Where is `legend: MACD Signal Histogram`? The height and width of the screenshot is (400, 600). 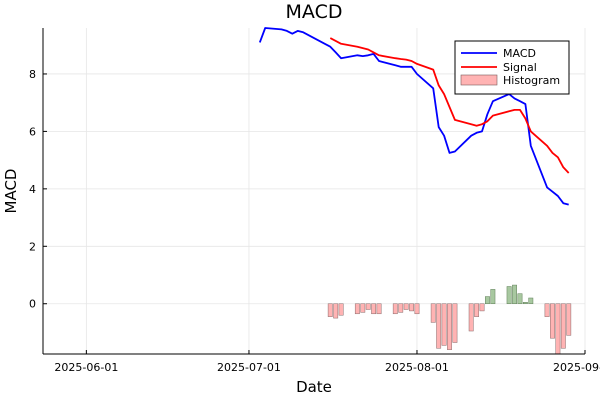
legend: MACD Signal Histogram is located at coordinates (512, 67).